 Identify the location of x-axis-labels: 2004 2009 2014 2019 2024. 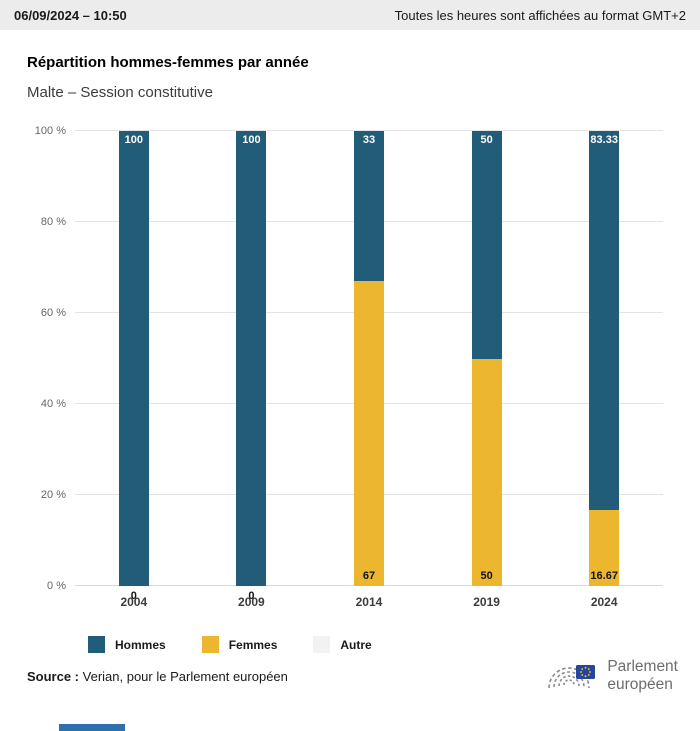
(369, 600).